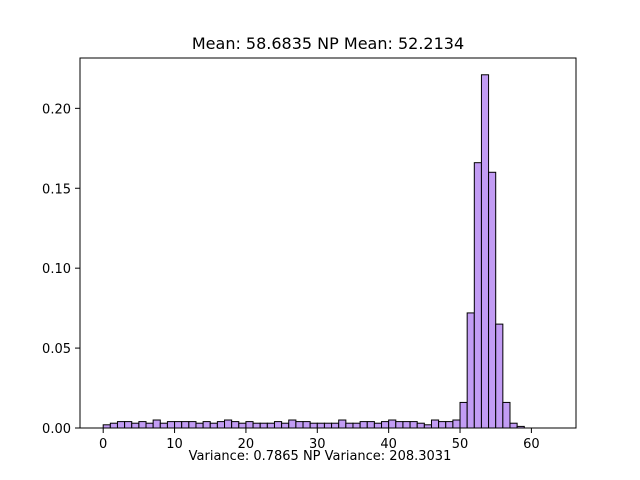  I want to click on y-tick-label: 0.20, so click(56, 109).